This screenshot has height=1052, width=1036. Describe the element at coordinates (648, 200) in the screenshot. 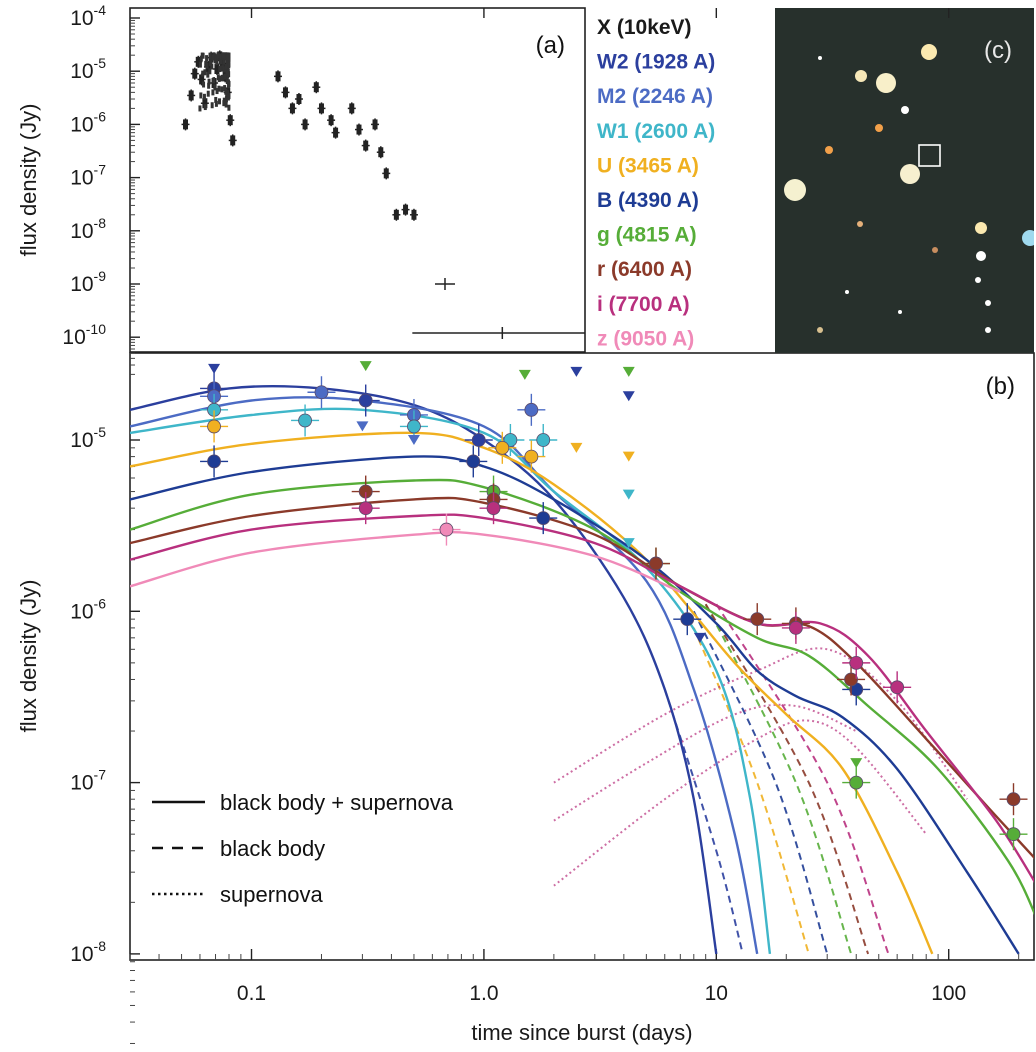

I see `legend-band-5: B (4390 A)` at that location.